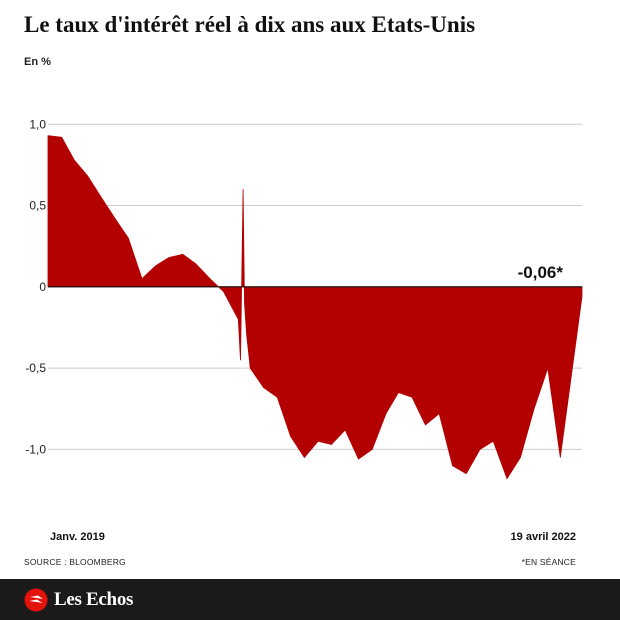 This screenshot has width=620, height=620. I want to click on x-axis-start-label: Janv. 2019, so click(77, 537).